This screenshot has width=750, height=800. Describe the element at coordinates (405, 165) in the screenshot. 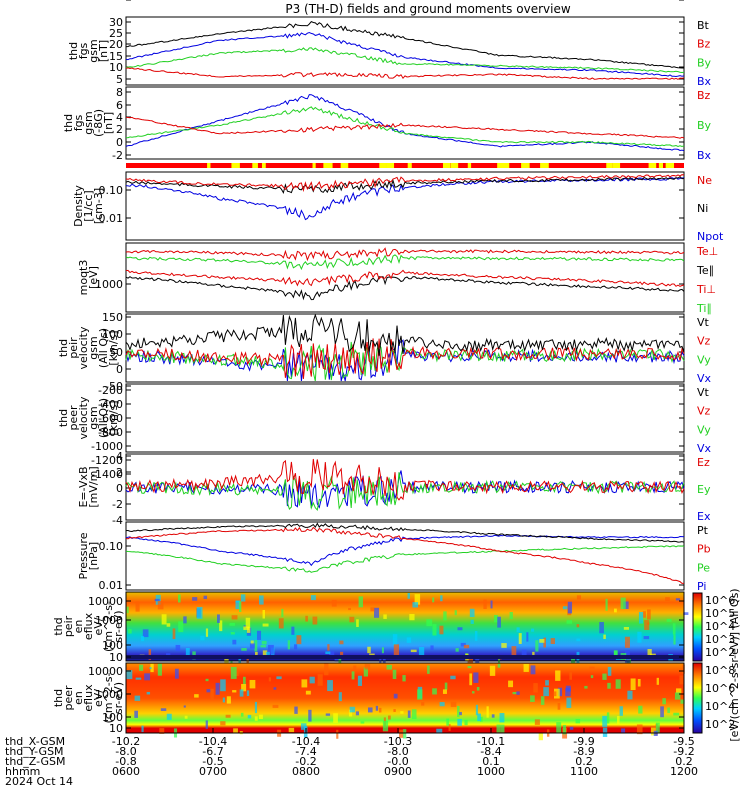

I see `status-bar-fill` at that location.